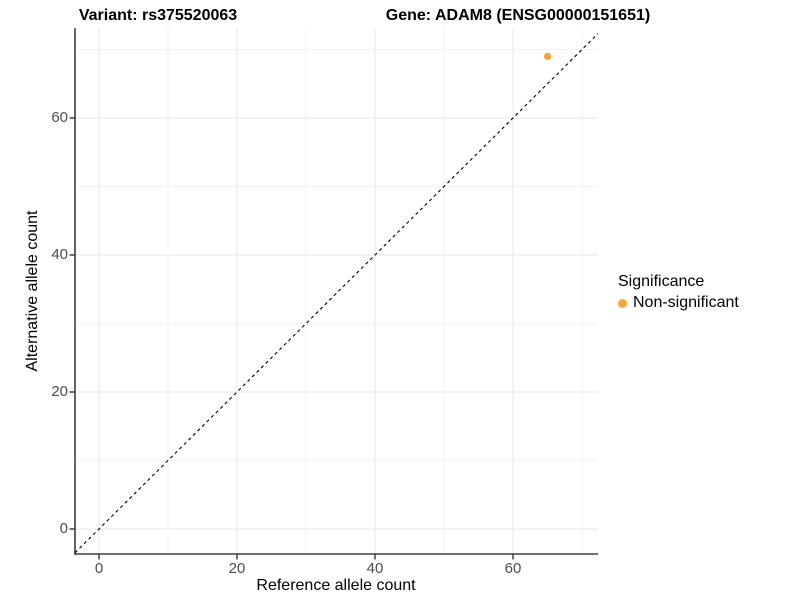 Image resolution: width=800 pixels, height=600 pixels. I want to click on y-axis-title: Alternative allele count, so click(32, 291).